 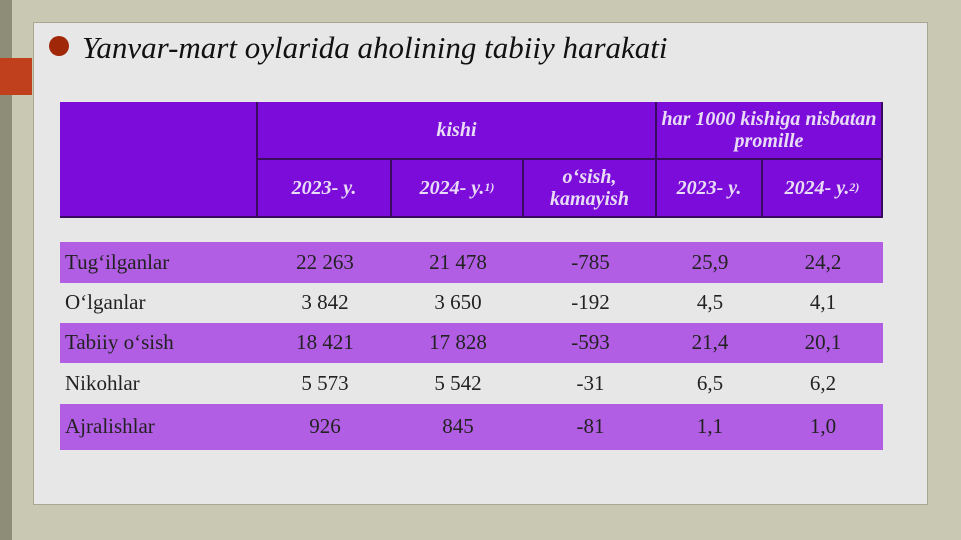 I want to click on table-cell: 18 421, so click(x=325, y=343).